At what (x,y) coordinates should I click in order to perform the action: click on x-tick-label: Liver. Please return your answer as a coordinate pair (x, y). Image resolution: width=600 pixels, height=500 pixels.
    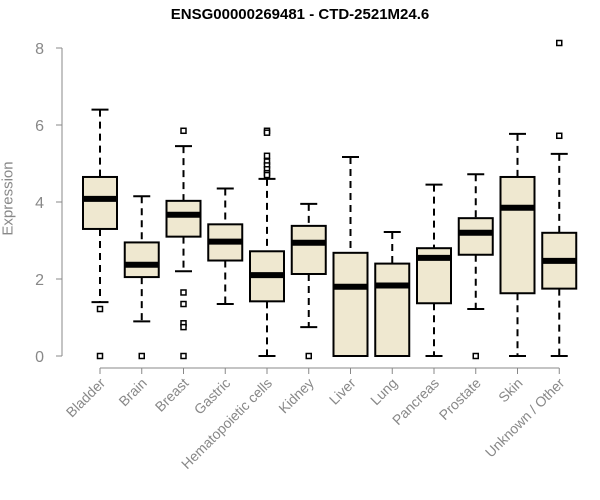
    Looking at the image, I should click on (342, 391).